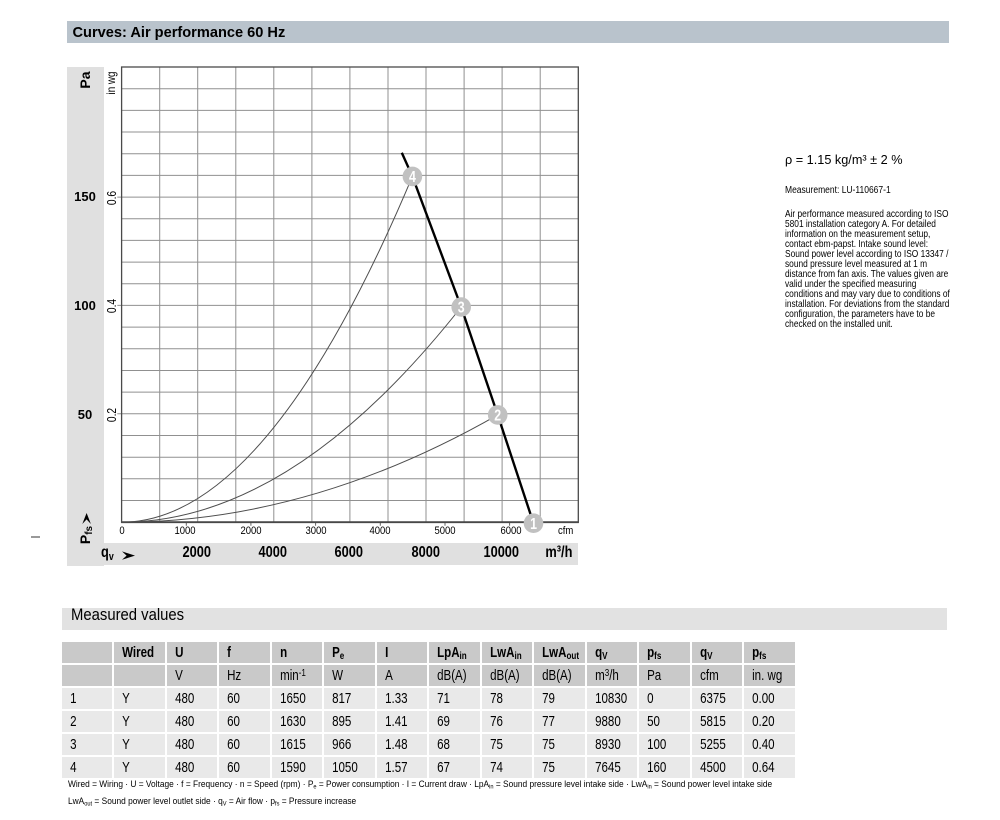 The image size is (1000, 820). I want to click on svg-text: 1, so click(533, 523).